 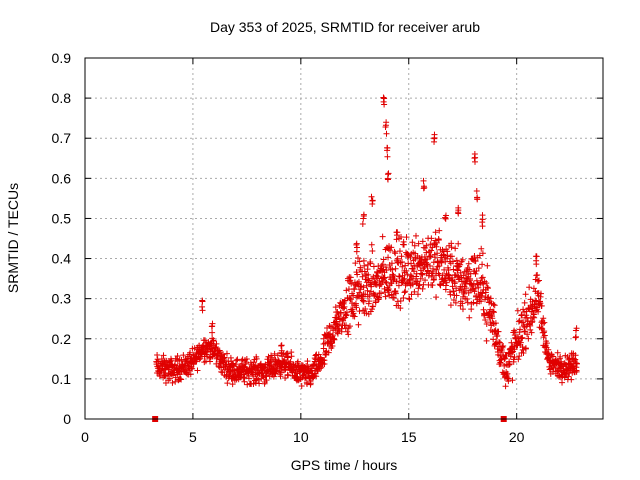 What do you see at coordinates (62, 259) in the screenshot?
I see `y-tick-label: 0.4` at bounding box center [62, 259].